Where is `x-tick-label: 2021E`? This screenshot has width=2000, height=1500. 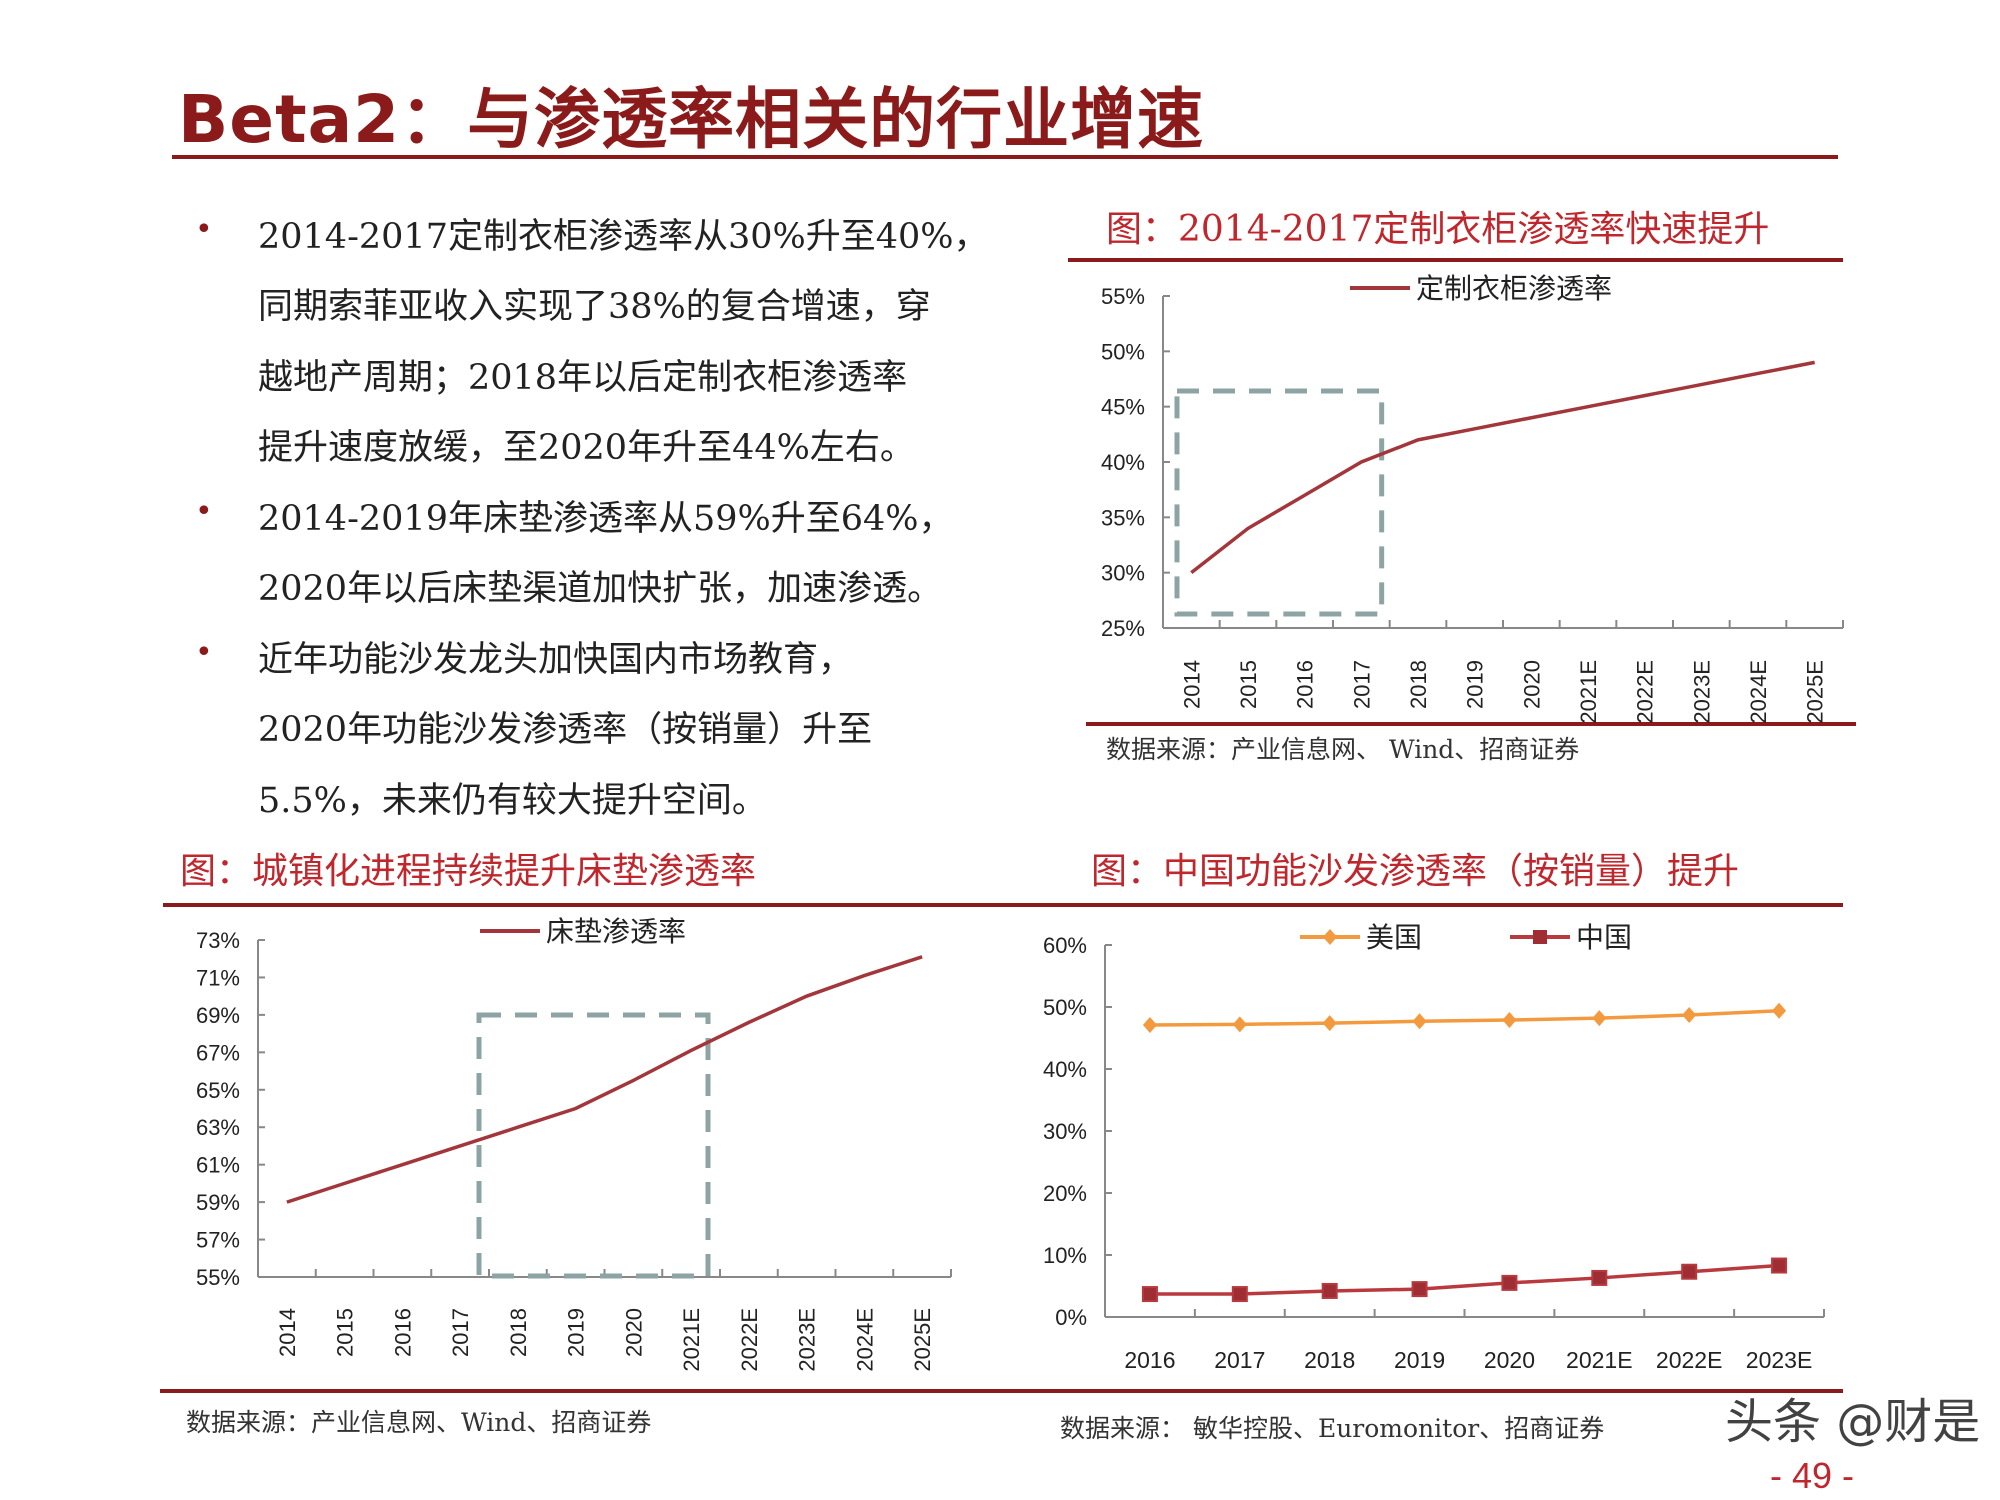 x-tick-label: 2021E is located at coordinates (691, 1340).